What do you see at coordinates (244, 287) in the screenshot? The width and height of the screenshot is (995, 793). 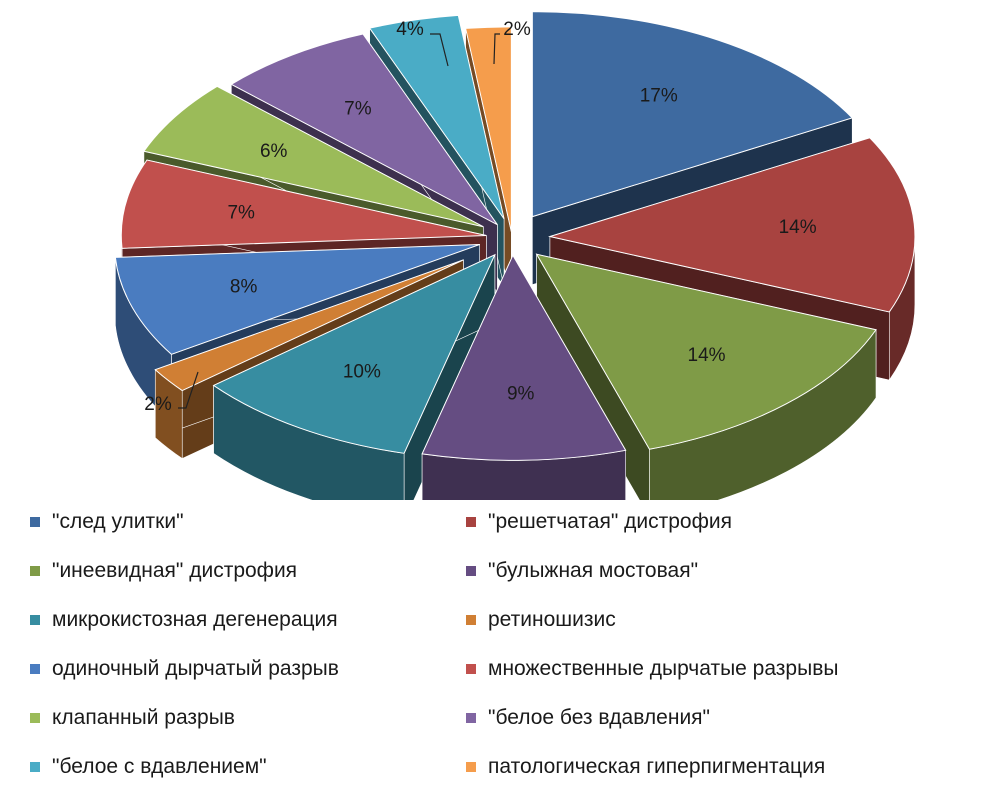 I see `data-label: 8%` at bounding box center [244, 287].